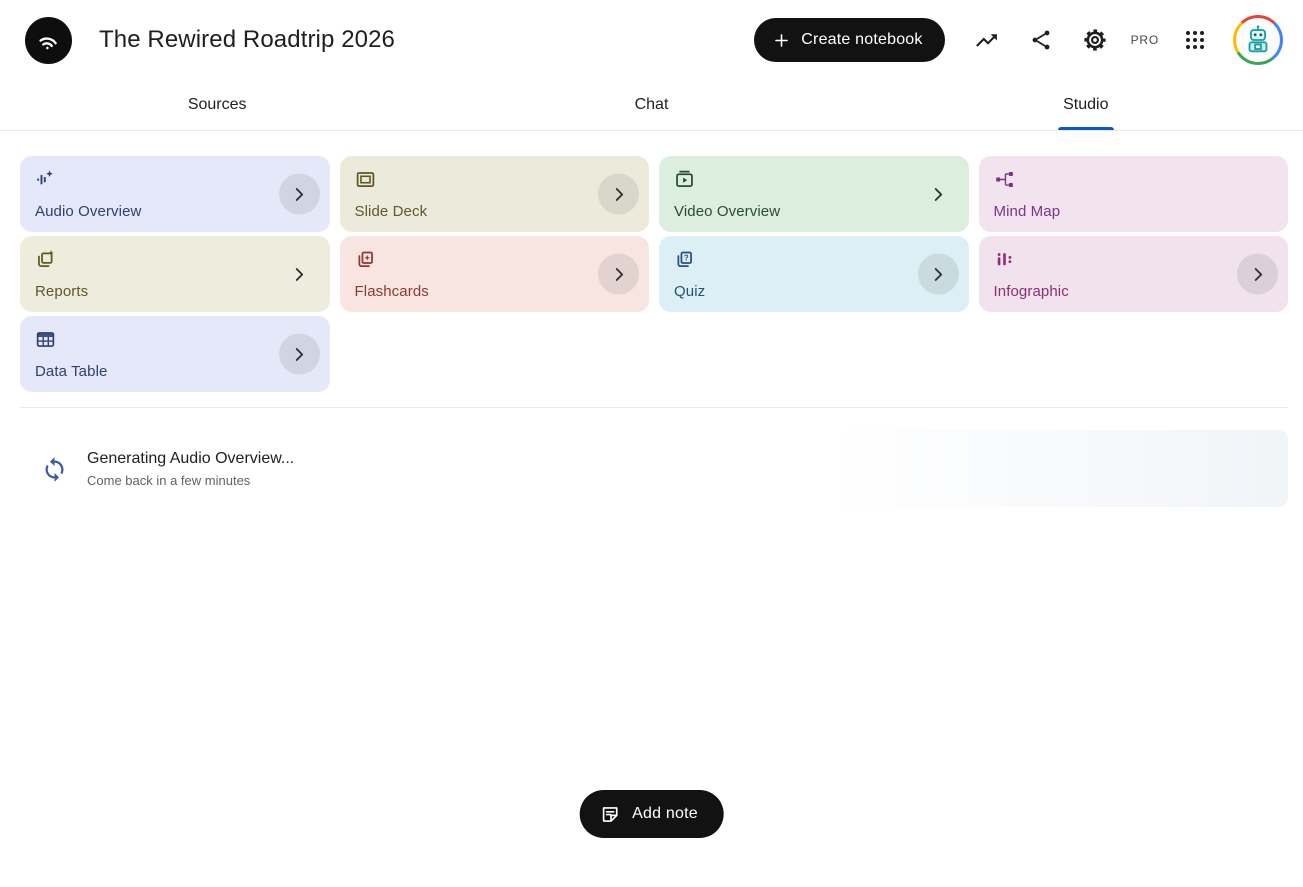  I want to click on header-actions: Create notebook PRO, so click(1018, 40).